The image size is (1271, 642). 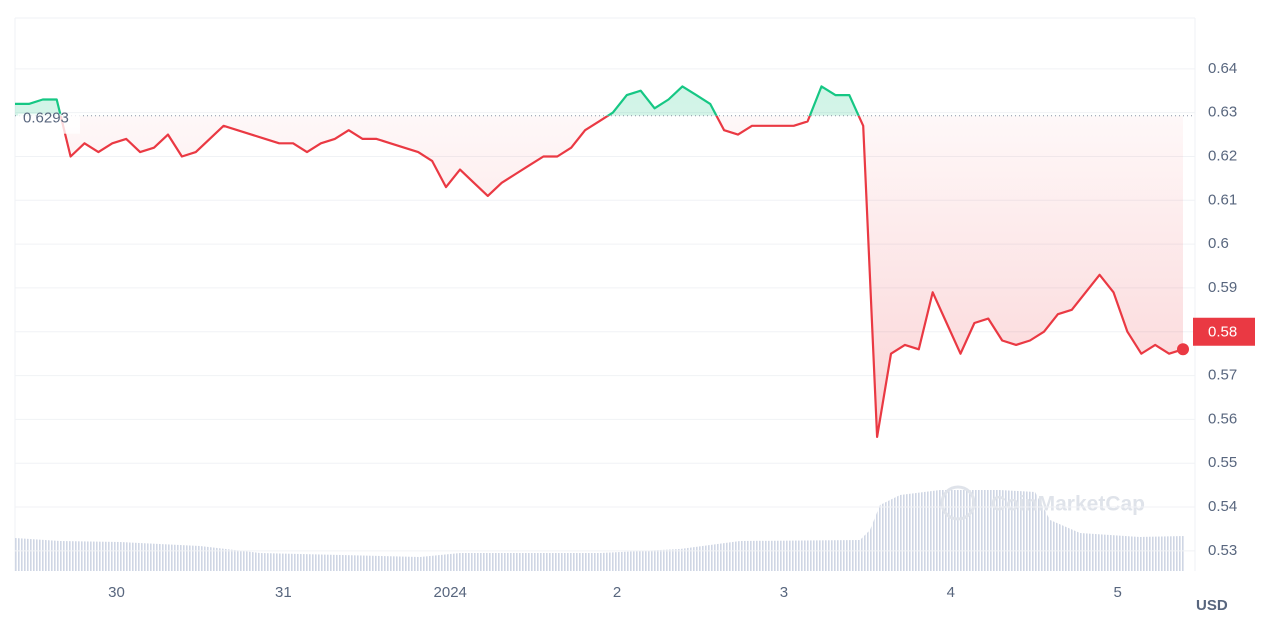 I want to click on y-tick-label: 0.56, so click(x=1222, y=418).